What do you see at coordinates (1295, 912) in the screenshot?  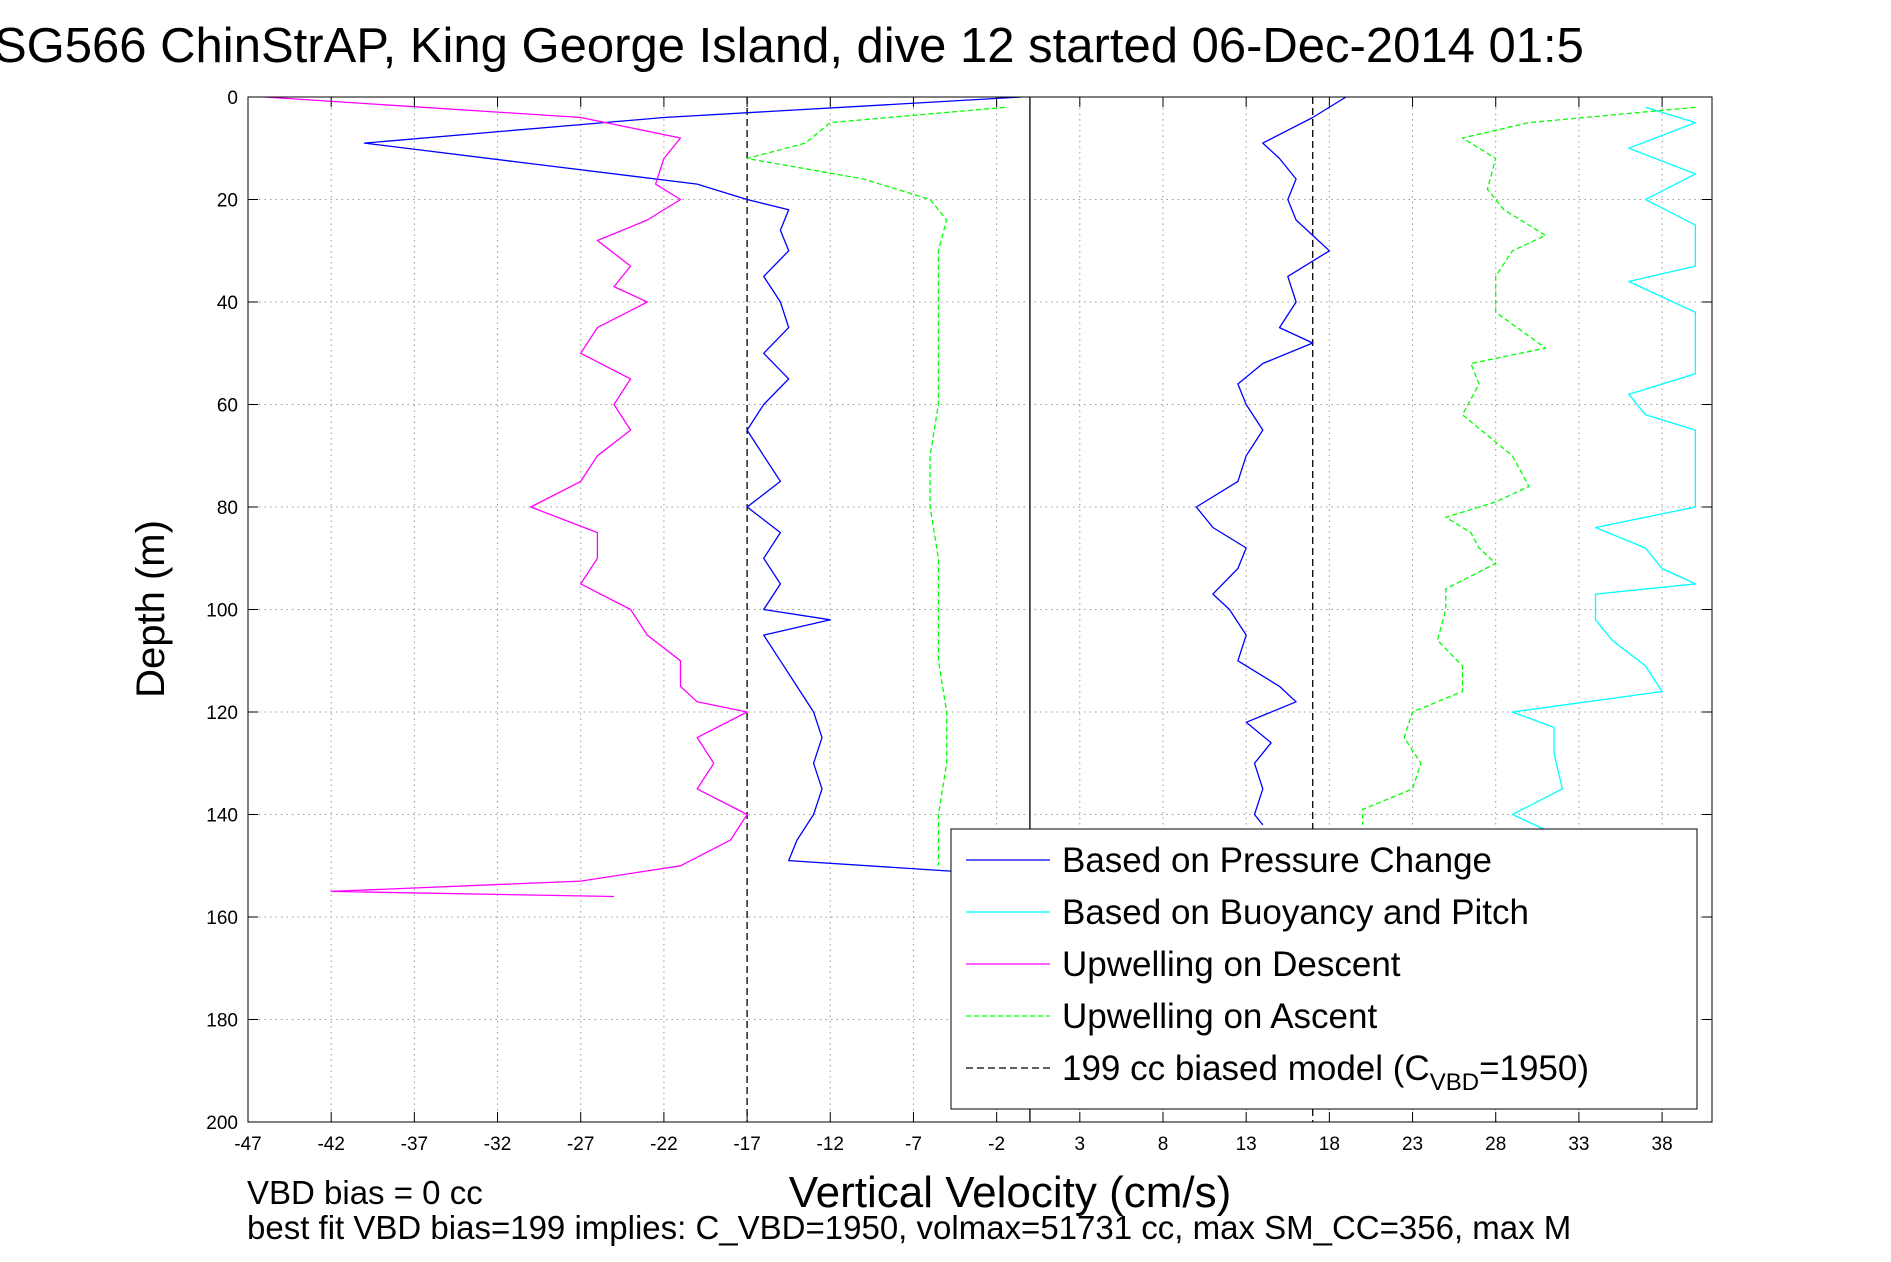 I see `legend-label: Based on Buoyancy and Pitch` at bounding box center [1295, 912].